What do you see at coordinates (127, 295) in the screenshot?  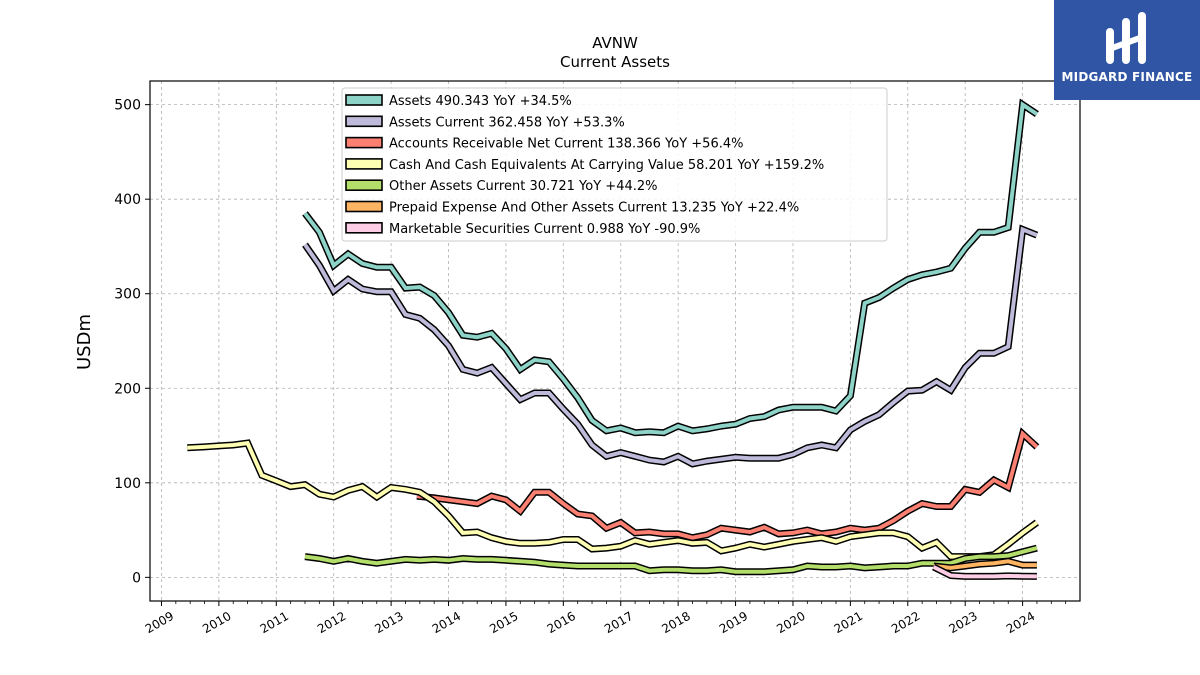 I see `y-tick-label: 300` at bounding box center [127, 295].